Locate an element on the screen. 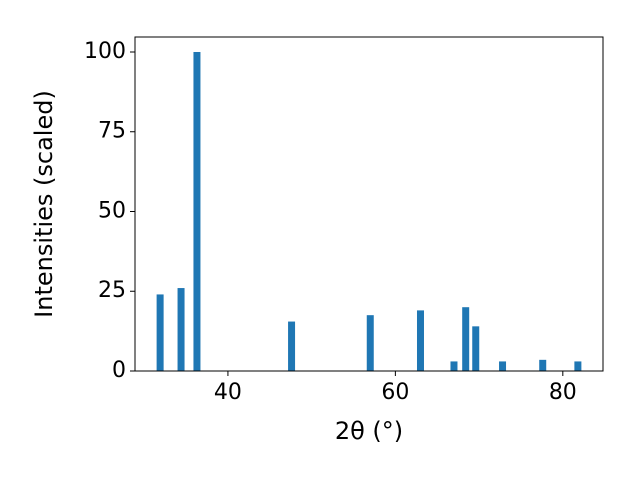 Image resolution: width=640 pixels, height=480 pixels. y-tick-label: 75 is located at coordinates (112, 131).